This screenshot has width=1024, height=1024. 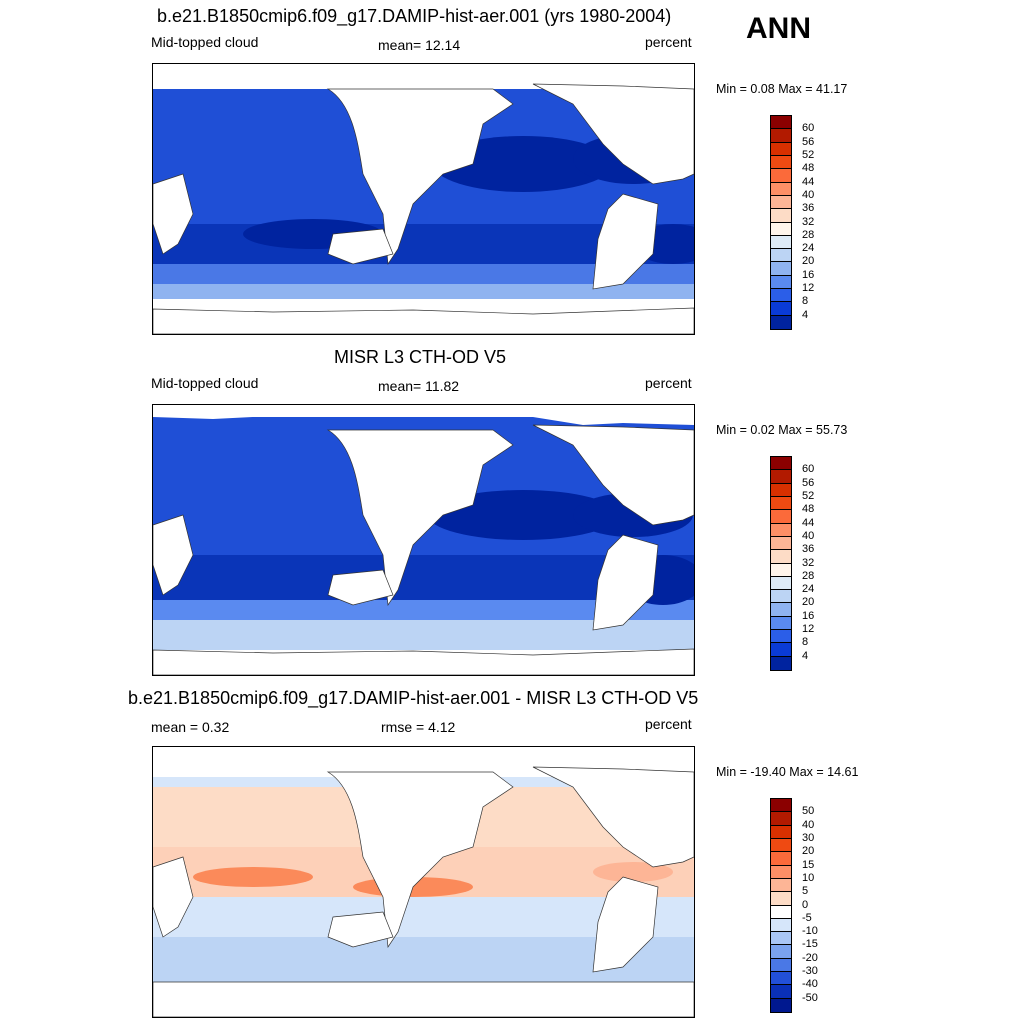 I want to click on panel2-map-svg, so click(x=423, y=540).